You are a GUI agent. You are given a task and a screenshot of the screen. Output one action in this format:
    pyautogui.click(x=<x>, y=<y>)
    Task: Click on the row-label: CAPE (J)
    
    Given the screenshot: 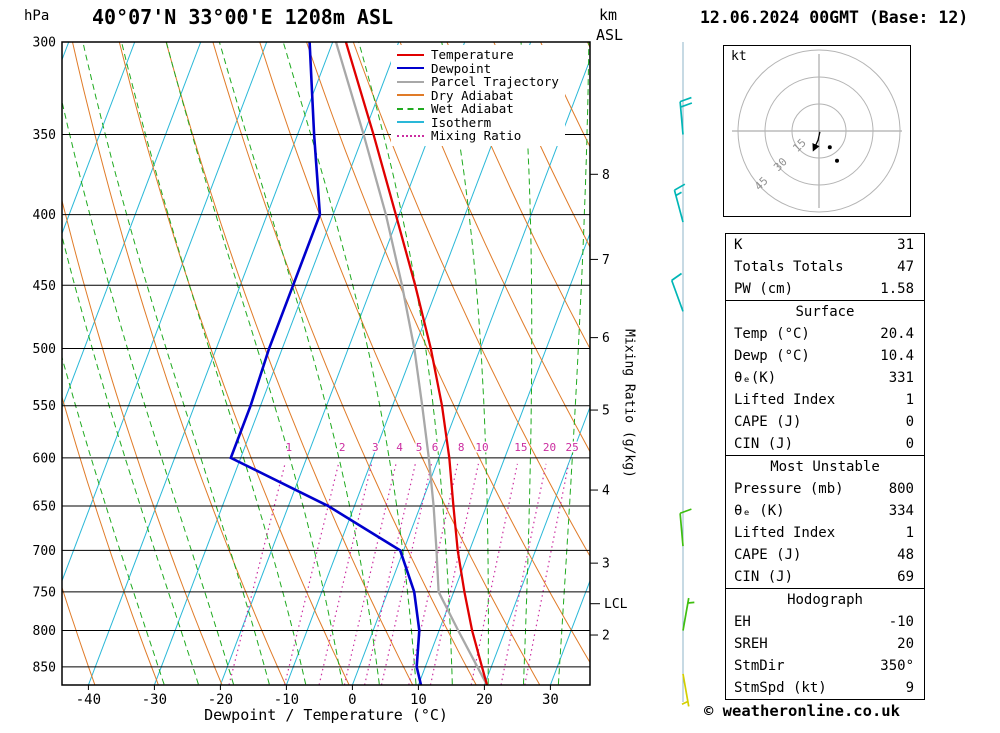 What is the action you would take?
    pyautogui.click(x=768, y=555)
    